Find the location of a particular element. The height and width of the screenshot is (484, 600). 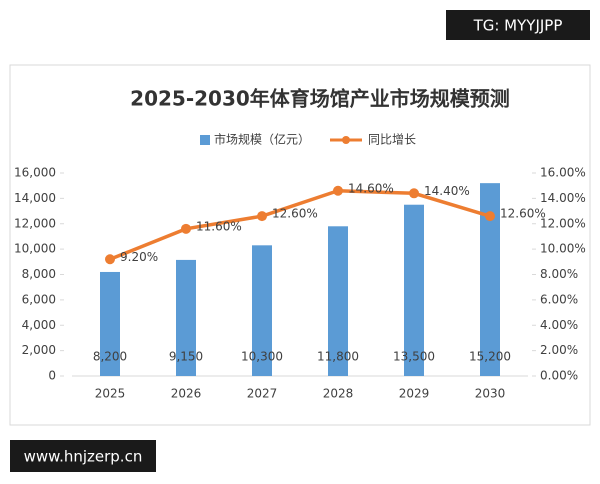

y2-tick-label: 2.00% is located at coordinates (559, 350).